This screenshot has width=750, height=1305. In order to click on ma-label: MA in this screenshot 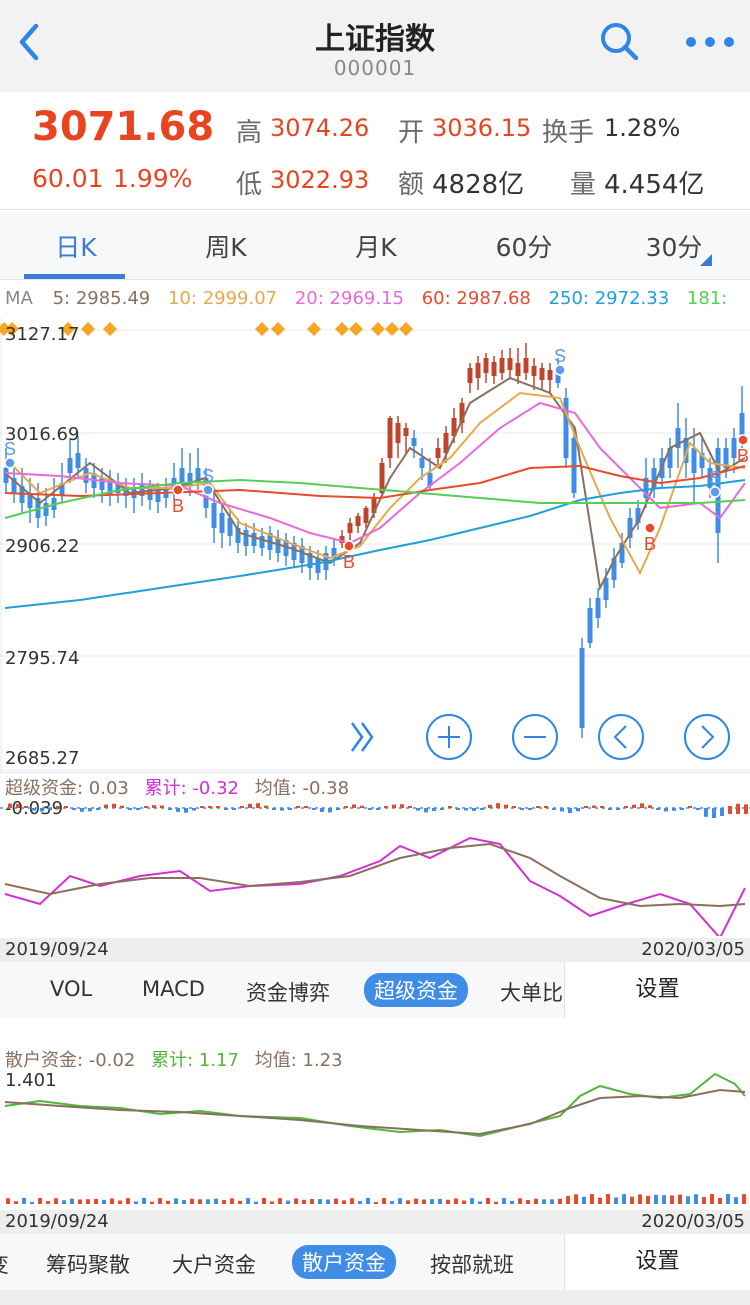, I will do `click(19, 298)`.